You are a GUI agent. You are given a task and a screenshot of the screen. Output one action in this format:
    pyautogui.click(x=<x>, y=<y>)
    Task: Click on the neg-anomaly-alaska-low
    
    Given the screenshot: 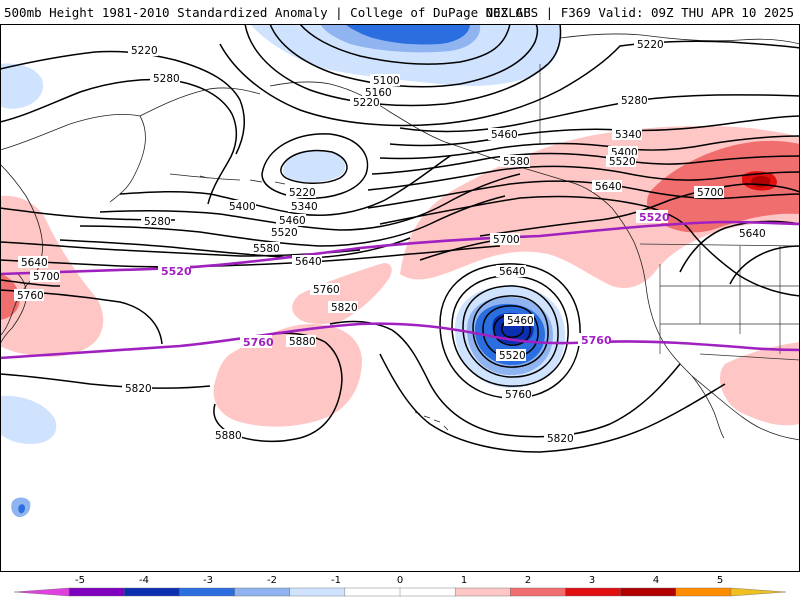 What is the action you would take?
    pyautogui.click(x=314, y=166)
    